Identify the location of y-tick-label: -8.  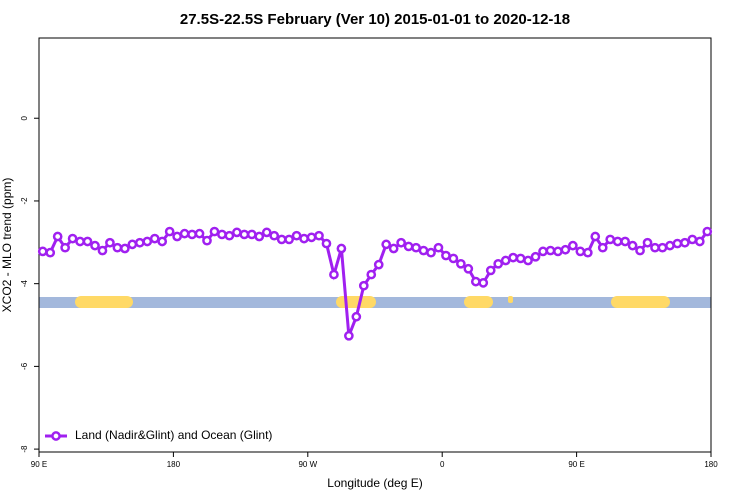
(24, 449).